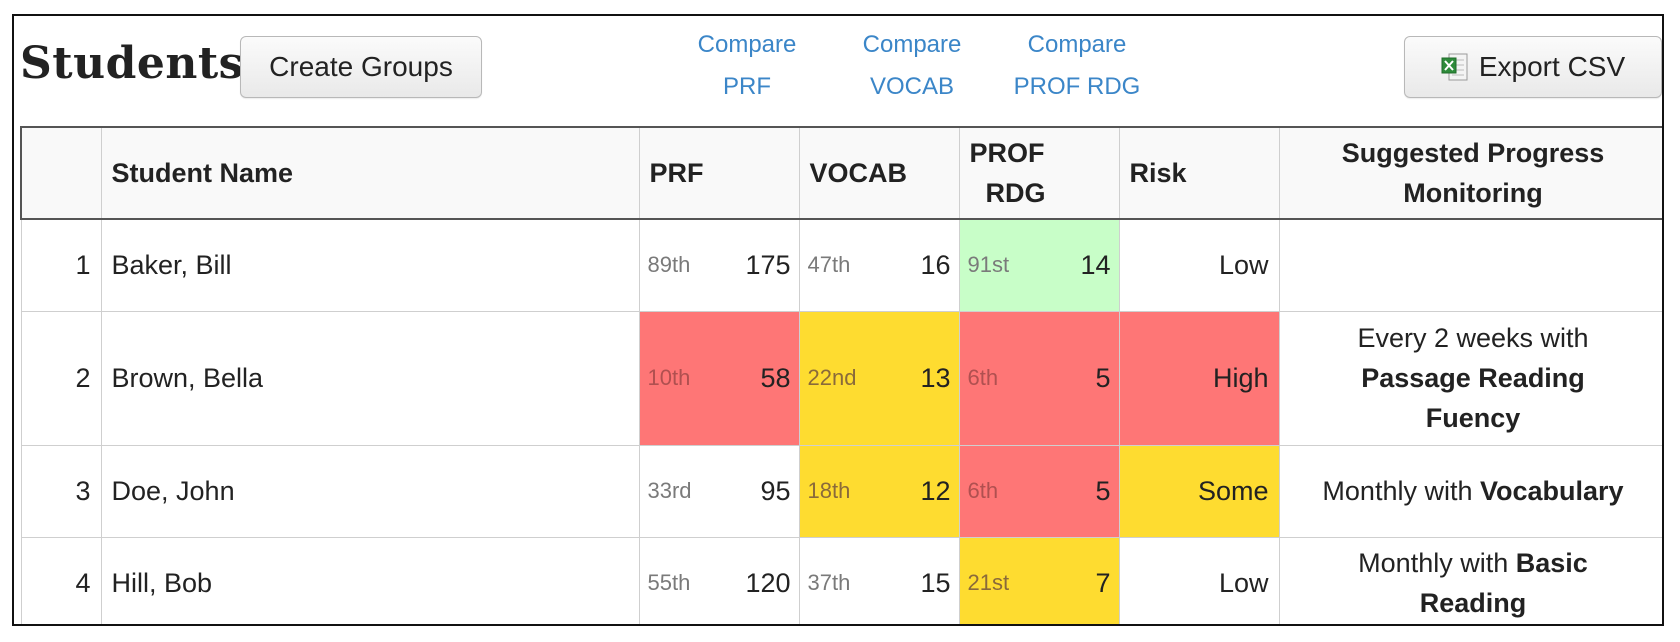  What do you see at coordinates (370, 491) in the screenshot?
I see `student-name: Doe, John` at bounding box center [370, 491].